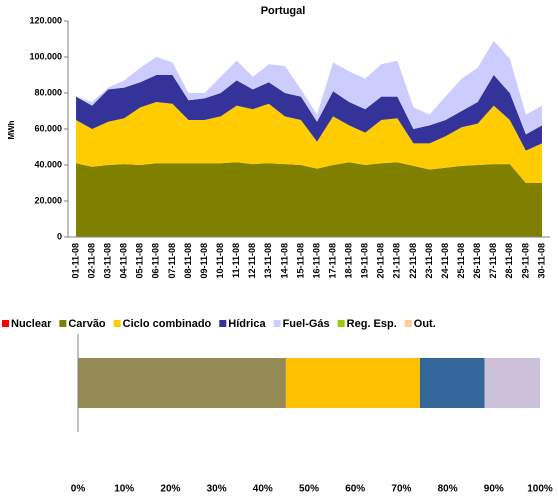  What do you see at coordinates (263, 489) in the screenshot?
I see `x-tick-label: 40%` at bounding box center [263, 489].